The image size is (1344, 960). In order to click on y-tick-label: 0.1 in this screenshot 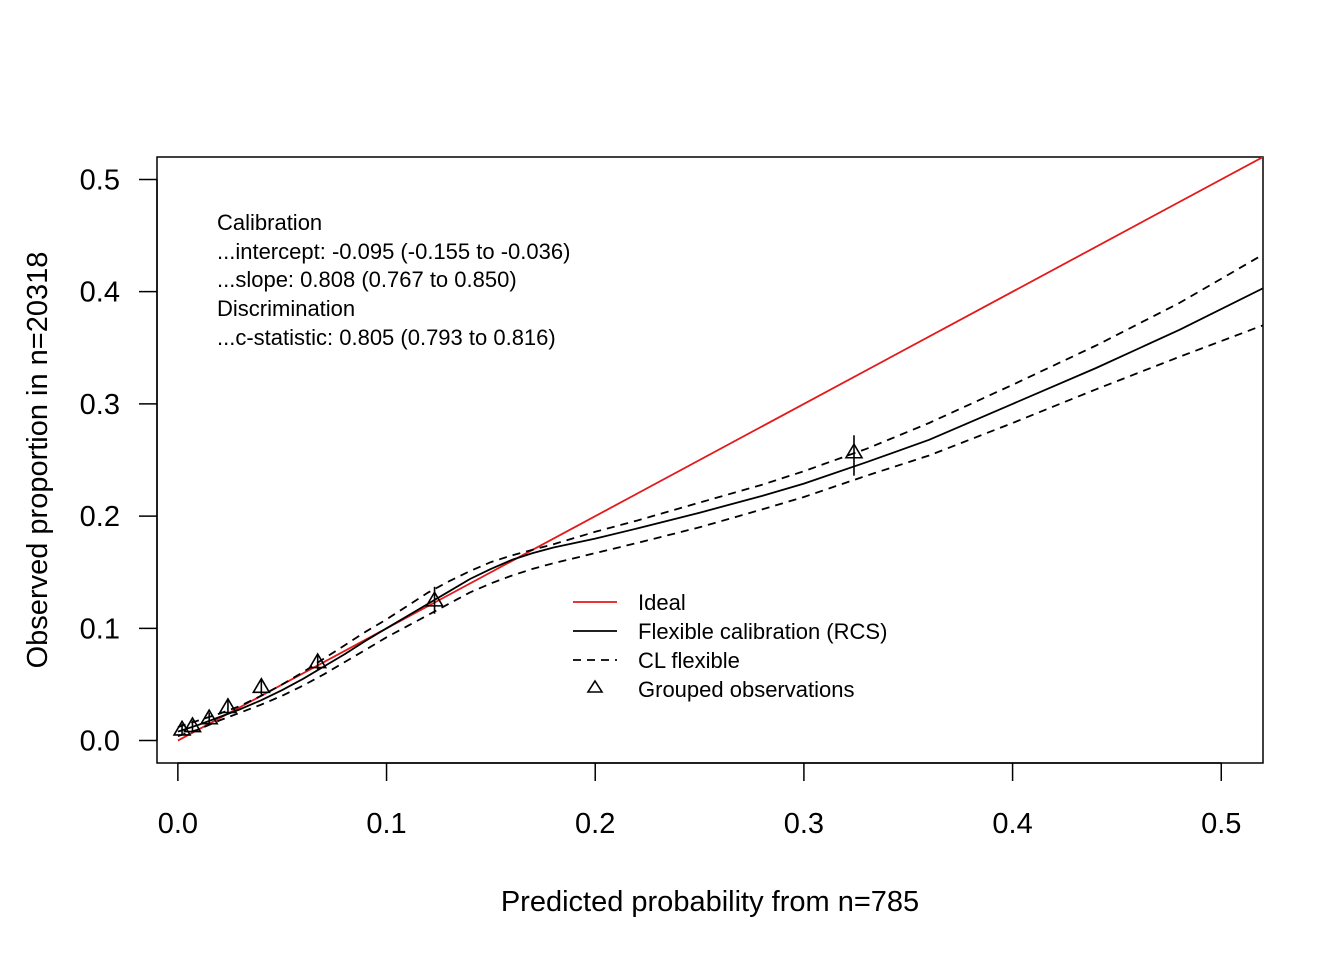, I will do `click(100, 629)`.